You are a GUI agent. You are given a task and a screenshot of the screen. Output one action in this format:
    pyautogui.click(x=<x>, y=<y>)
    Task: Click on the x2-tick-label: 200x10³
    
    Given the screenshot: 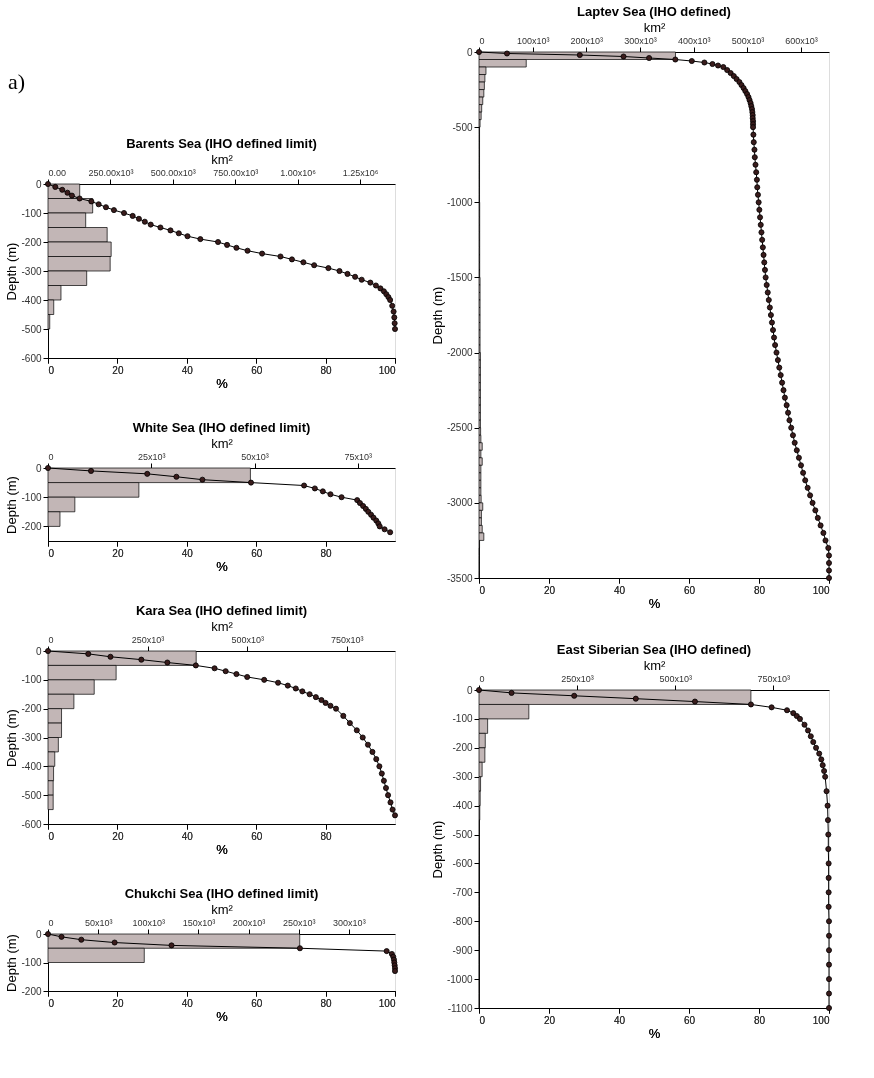 What is the action you would take?
    pyautogui.click(x=249, y=922)
    